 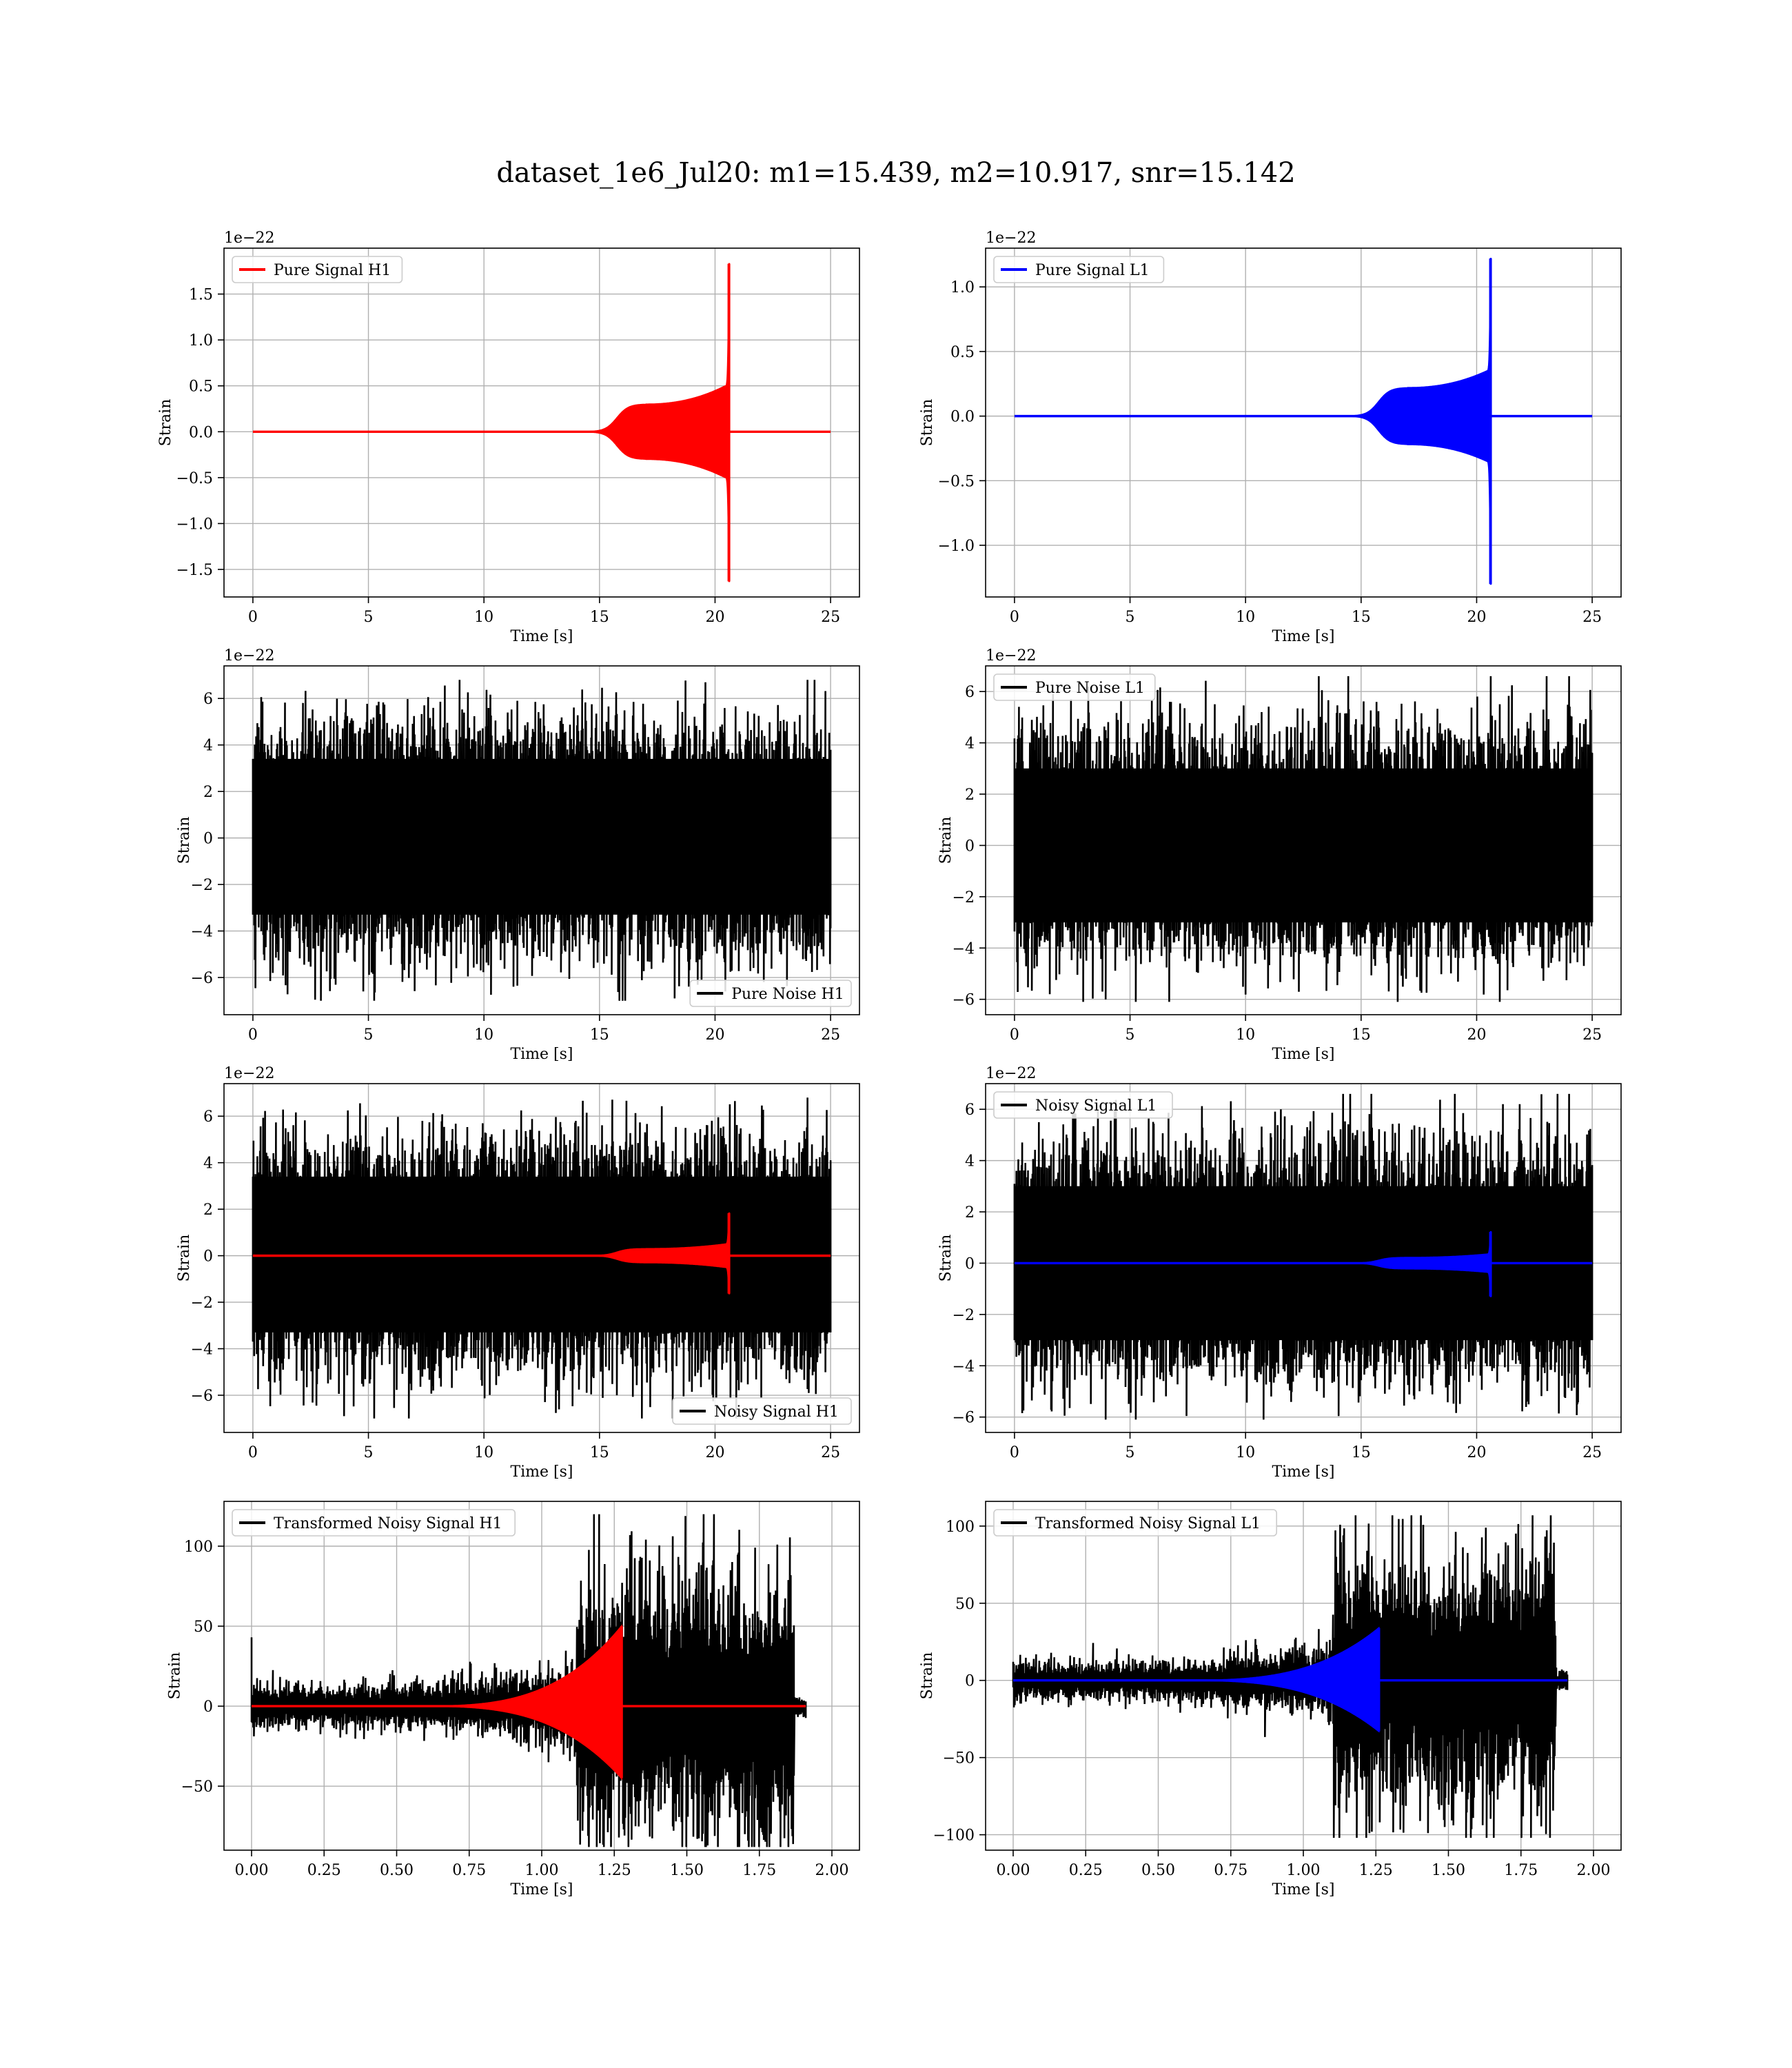 I want to click on x-tick-label: 1.50, so click(x=687, y=1870).